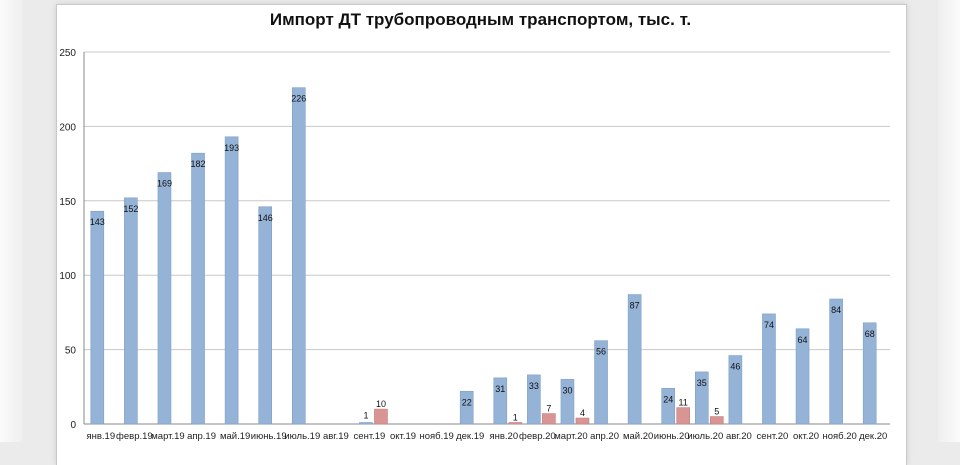 The height and width of the screenshot is (465, 960). Describe the element at coordinates (638, 436) in the screenshot. I see `x-tick-label: май.20` at that location.